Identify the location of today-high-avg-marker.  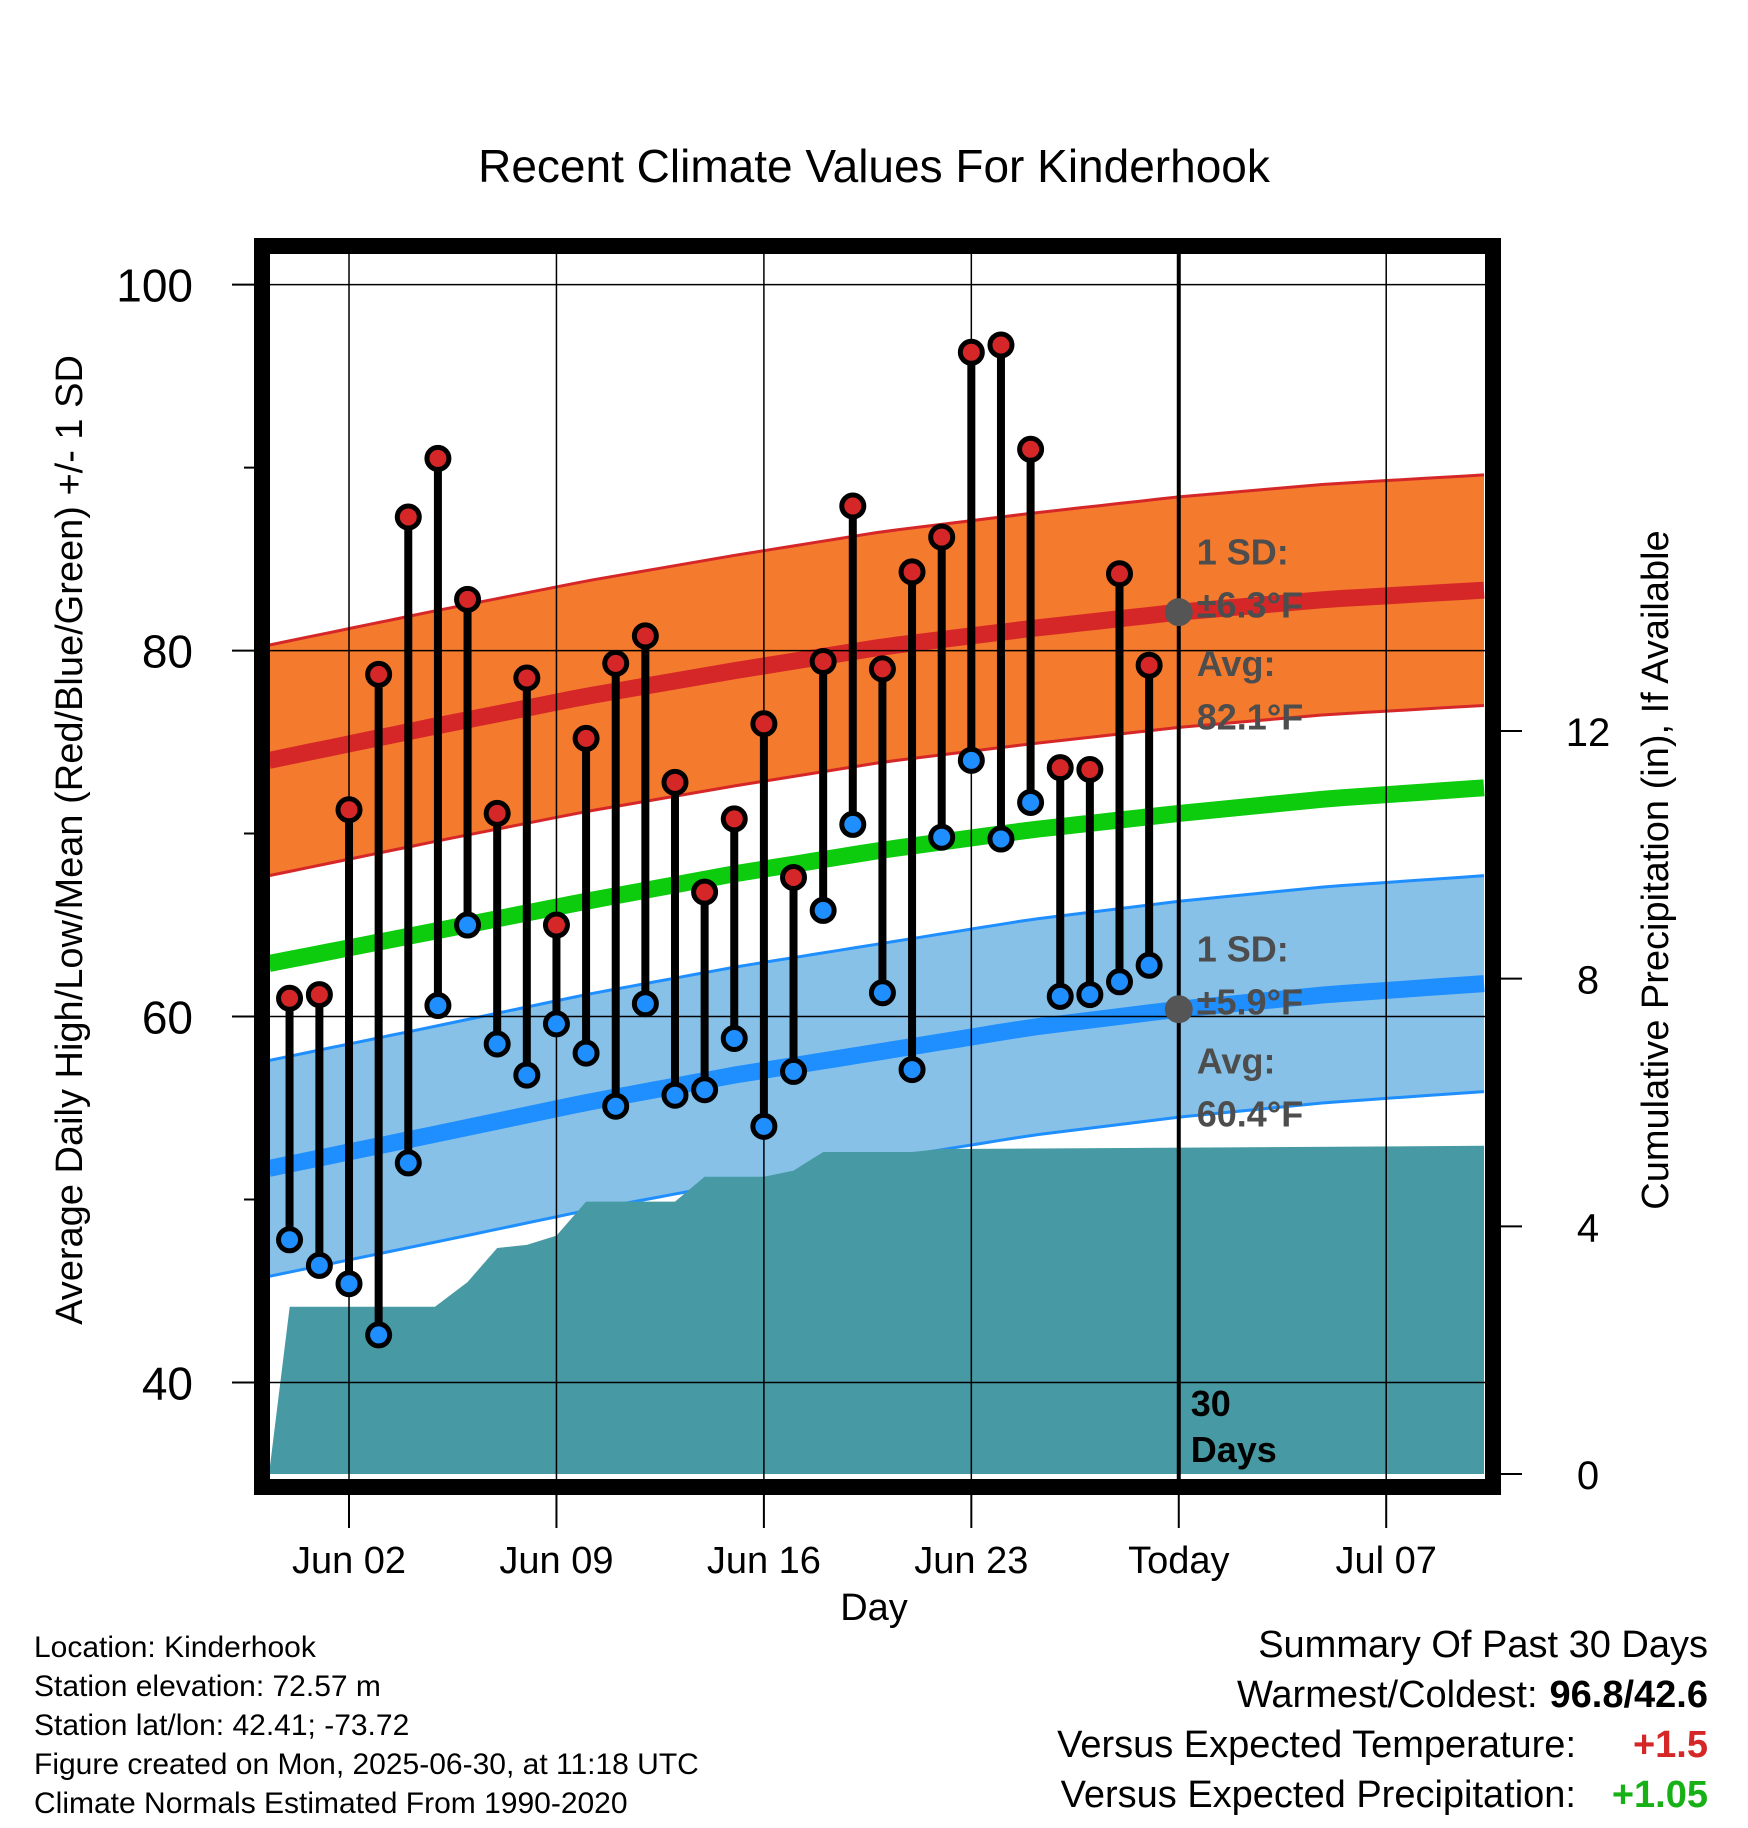
(1178, 612).